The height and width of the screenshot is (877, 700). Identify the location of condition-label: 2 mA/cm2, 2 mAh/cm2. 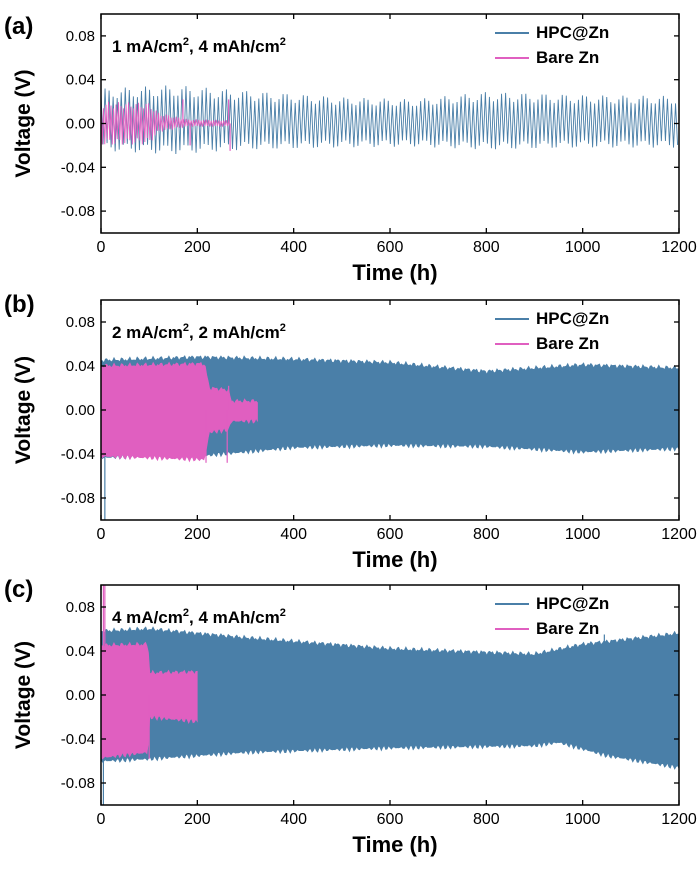
(199, 332).